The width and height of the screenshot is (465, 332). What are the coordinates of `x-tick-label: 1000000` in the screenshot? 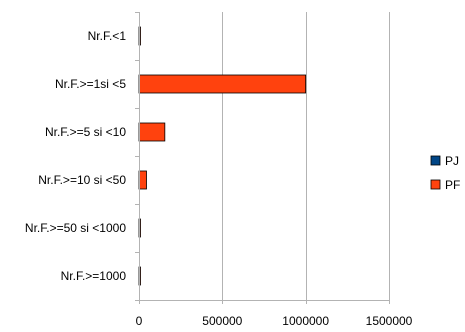 It's located at (305, 321).